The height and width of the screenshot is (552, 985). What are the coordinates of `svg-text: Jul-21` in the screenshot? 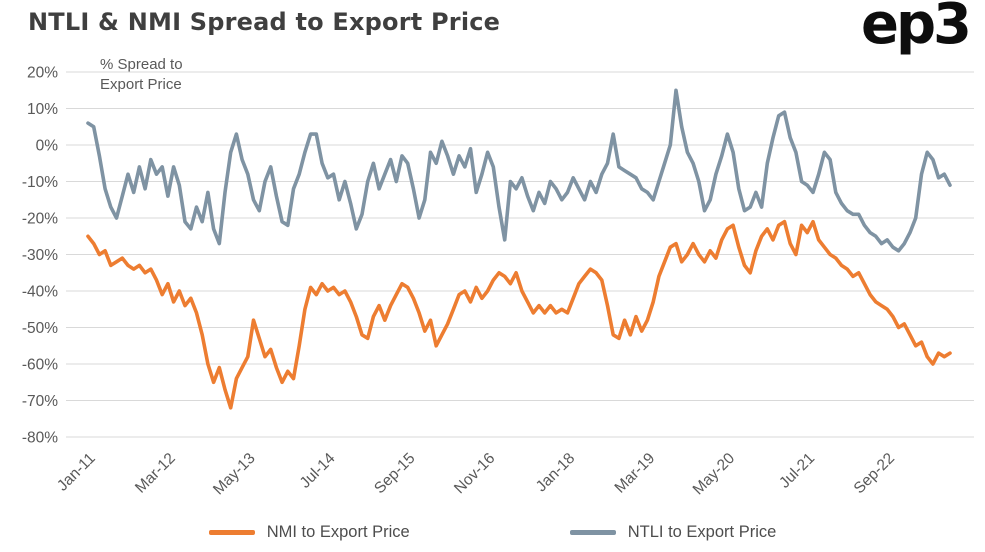 It's located at (797, 471).